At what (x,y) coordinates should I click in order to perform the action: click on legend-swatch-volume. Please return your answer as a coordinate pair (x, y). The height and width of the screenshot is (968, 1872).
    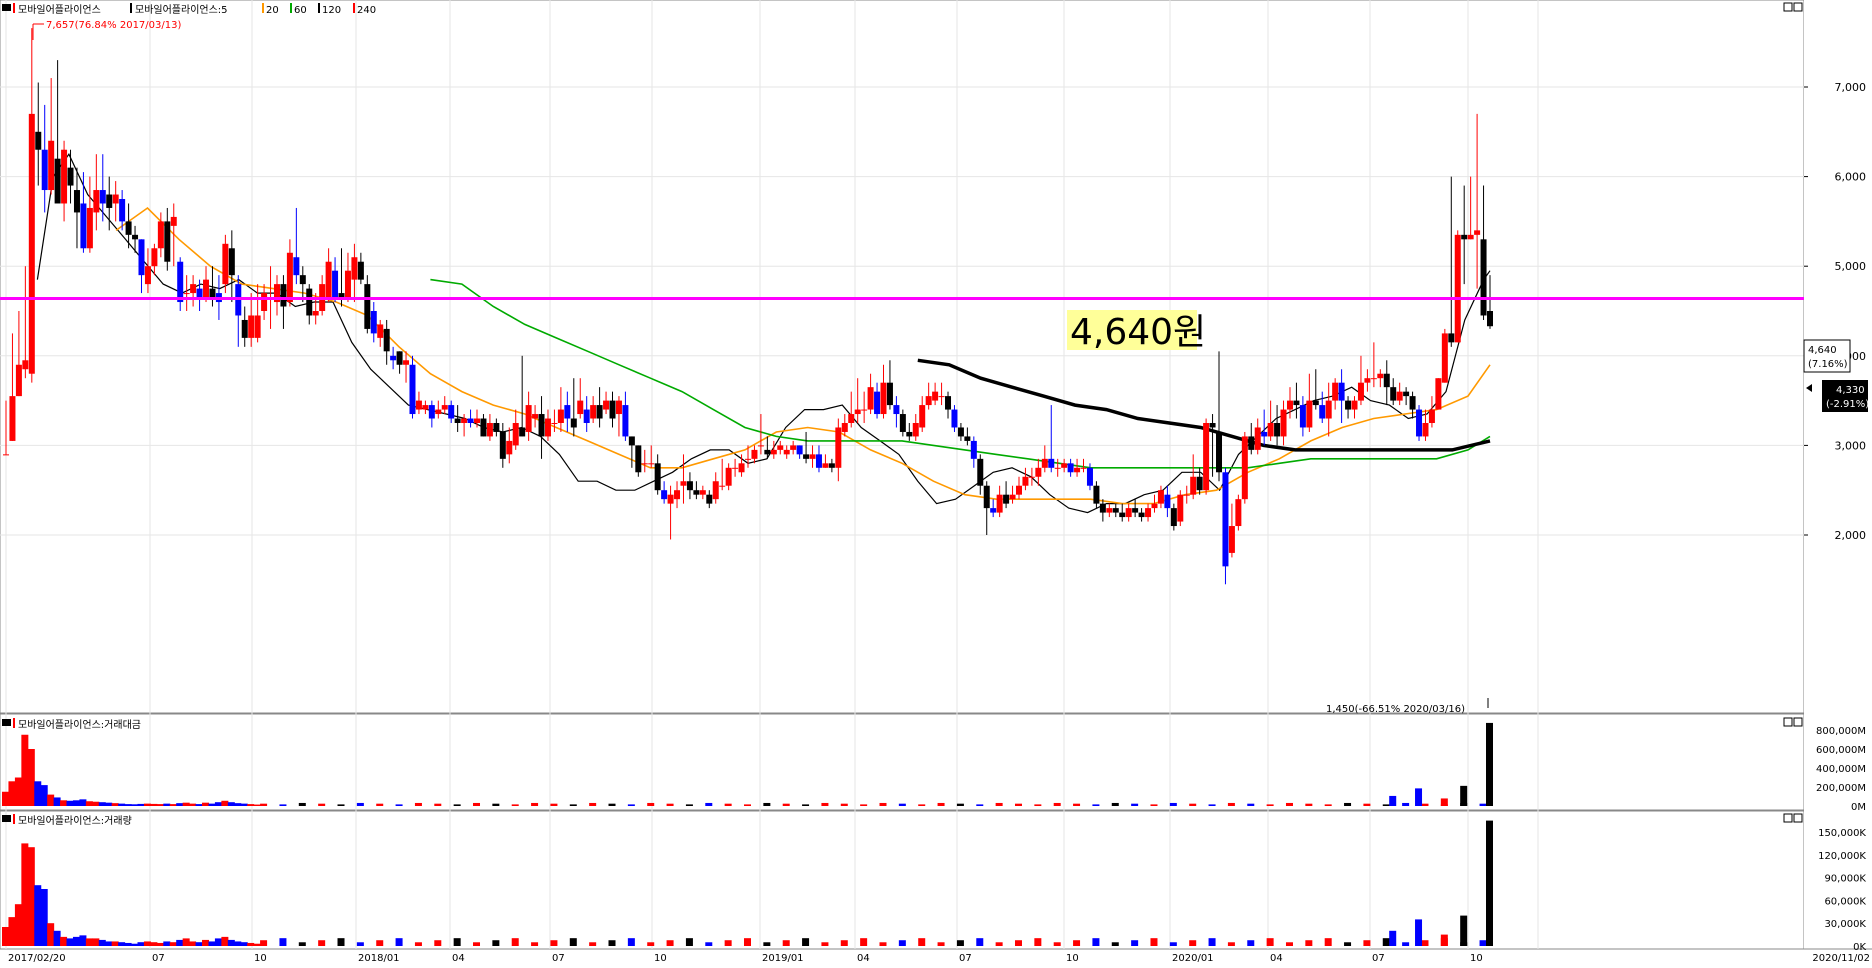
    Looking at the image, I should click on (14, 819).